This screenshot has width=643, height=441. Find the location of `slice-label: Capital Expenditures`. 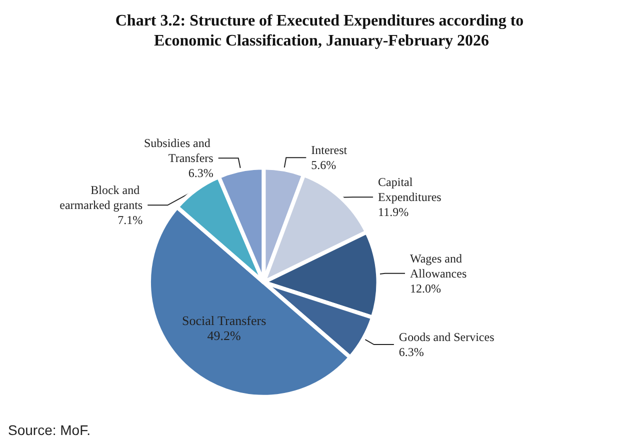

slice-label: Capital Expenditures is located at coordinates (410, 189).